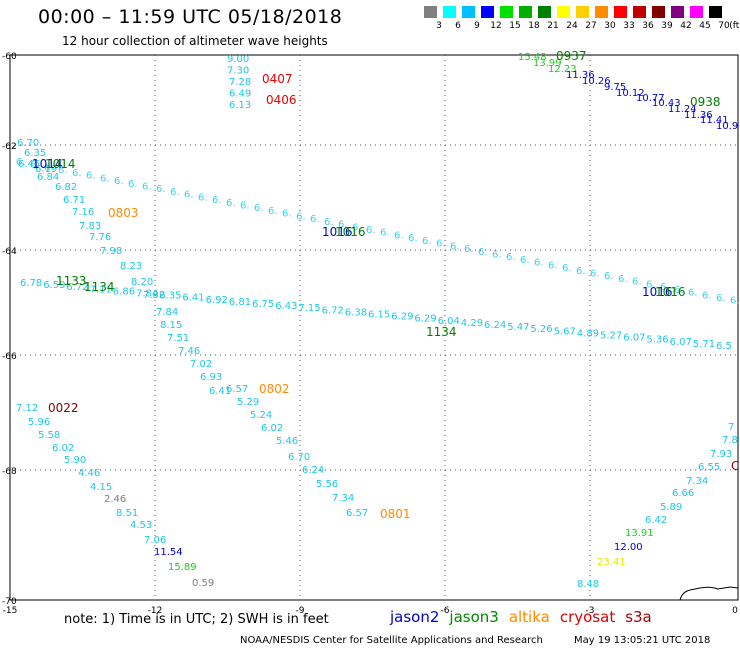  What do you see at coordinates (238, 59) in the screenshot?
I see `wave-height-value: 9.00` at bounding box center [238, 59].